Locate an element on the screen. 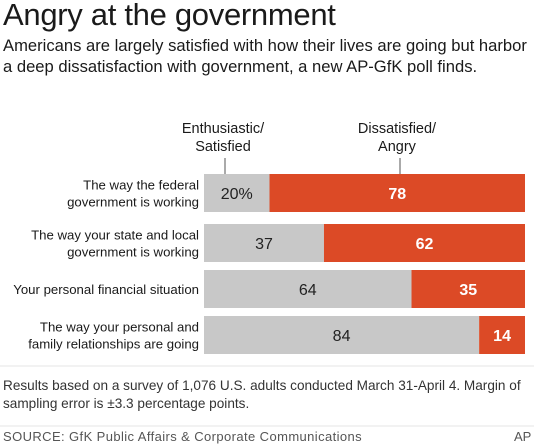 The image size is (534, 447). data-label-satisfied: 37 is located at coordinates (264, 244).